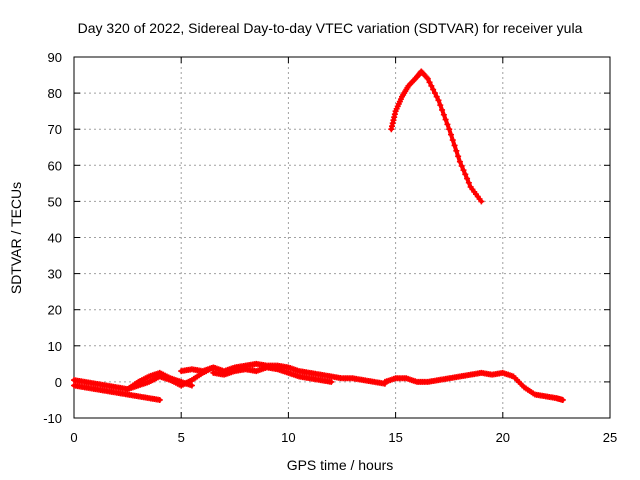  Describe the element at coordinates (55, 310) in the screenshot. I see `y-tick-label: 20` at that location.